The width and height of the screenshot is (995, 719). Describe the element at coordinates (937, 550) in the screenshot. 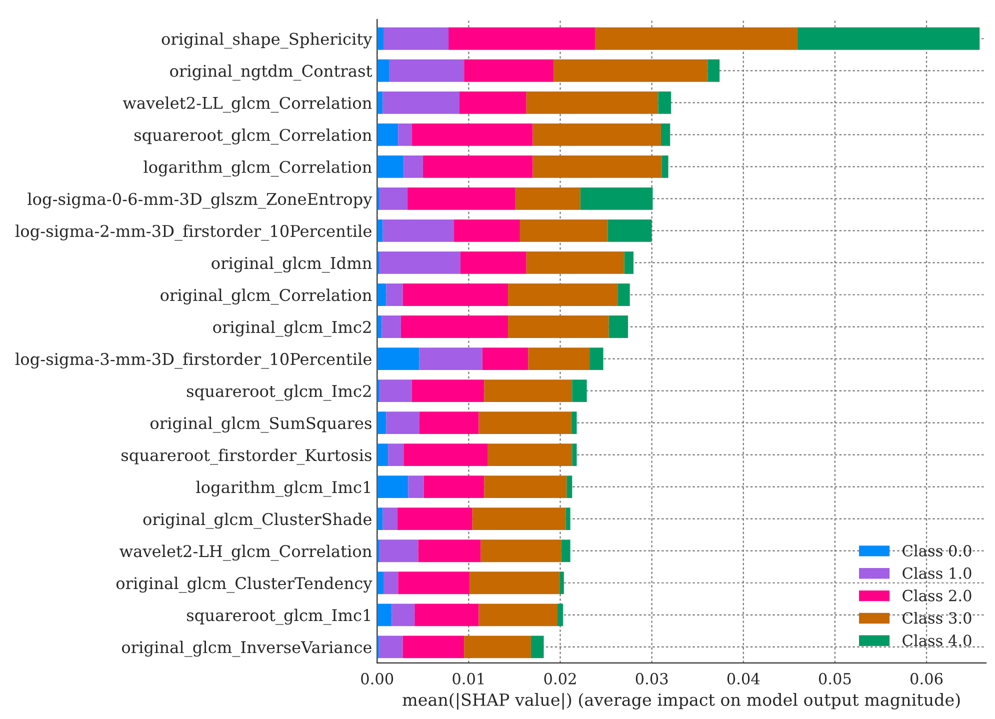

I see `legend-label: Class 0.0` at that location.